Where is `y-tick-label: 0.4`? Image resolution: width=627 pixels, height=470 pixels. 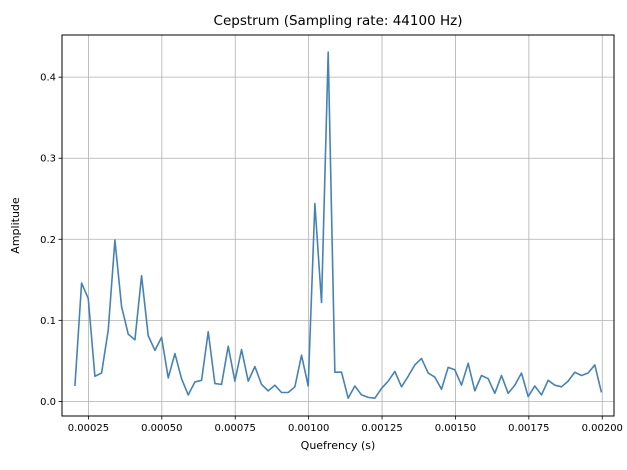
y-tick-label: 0.4 is located at coordinates (48, 78).